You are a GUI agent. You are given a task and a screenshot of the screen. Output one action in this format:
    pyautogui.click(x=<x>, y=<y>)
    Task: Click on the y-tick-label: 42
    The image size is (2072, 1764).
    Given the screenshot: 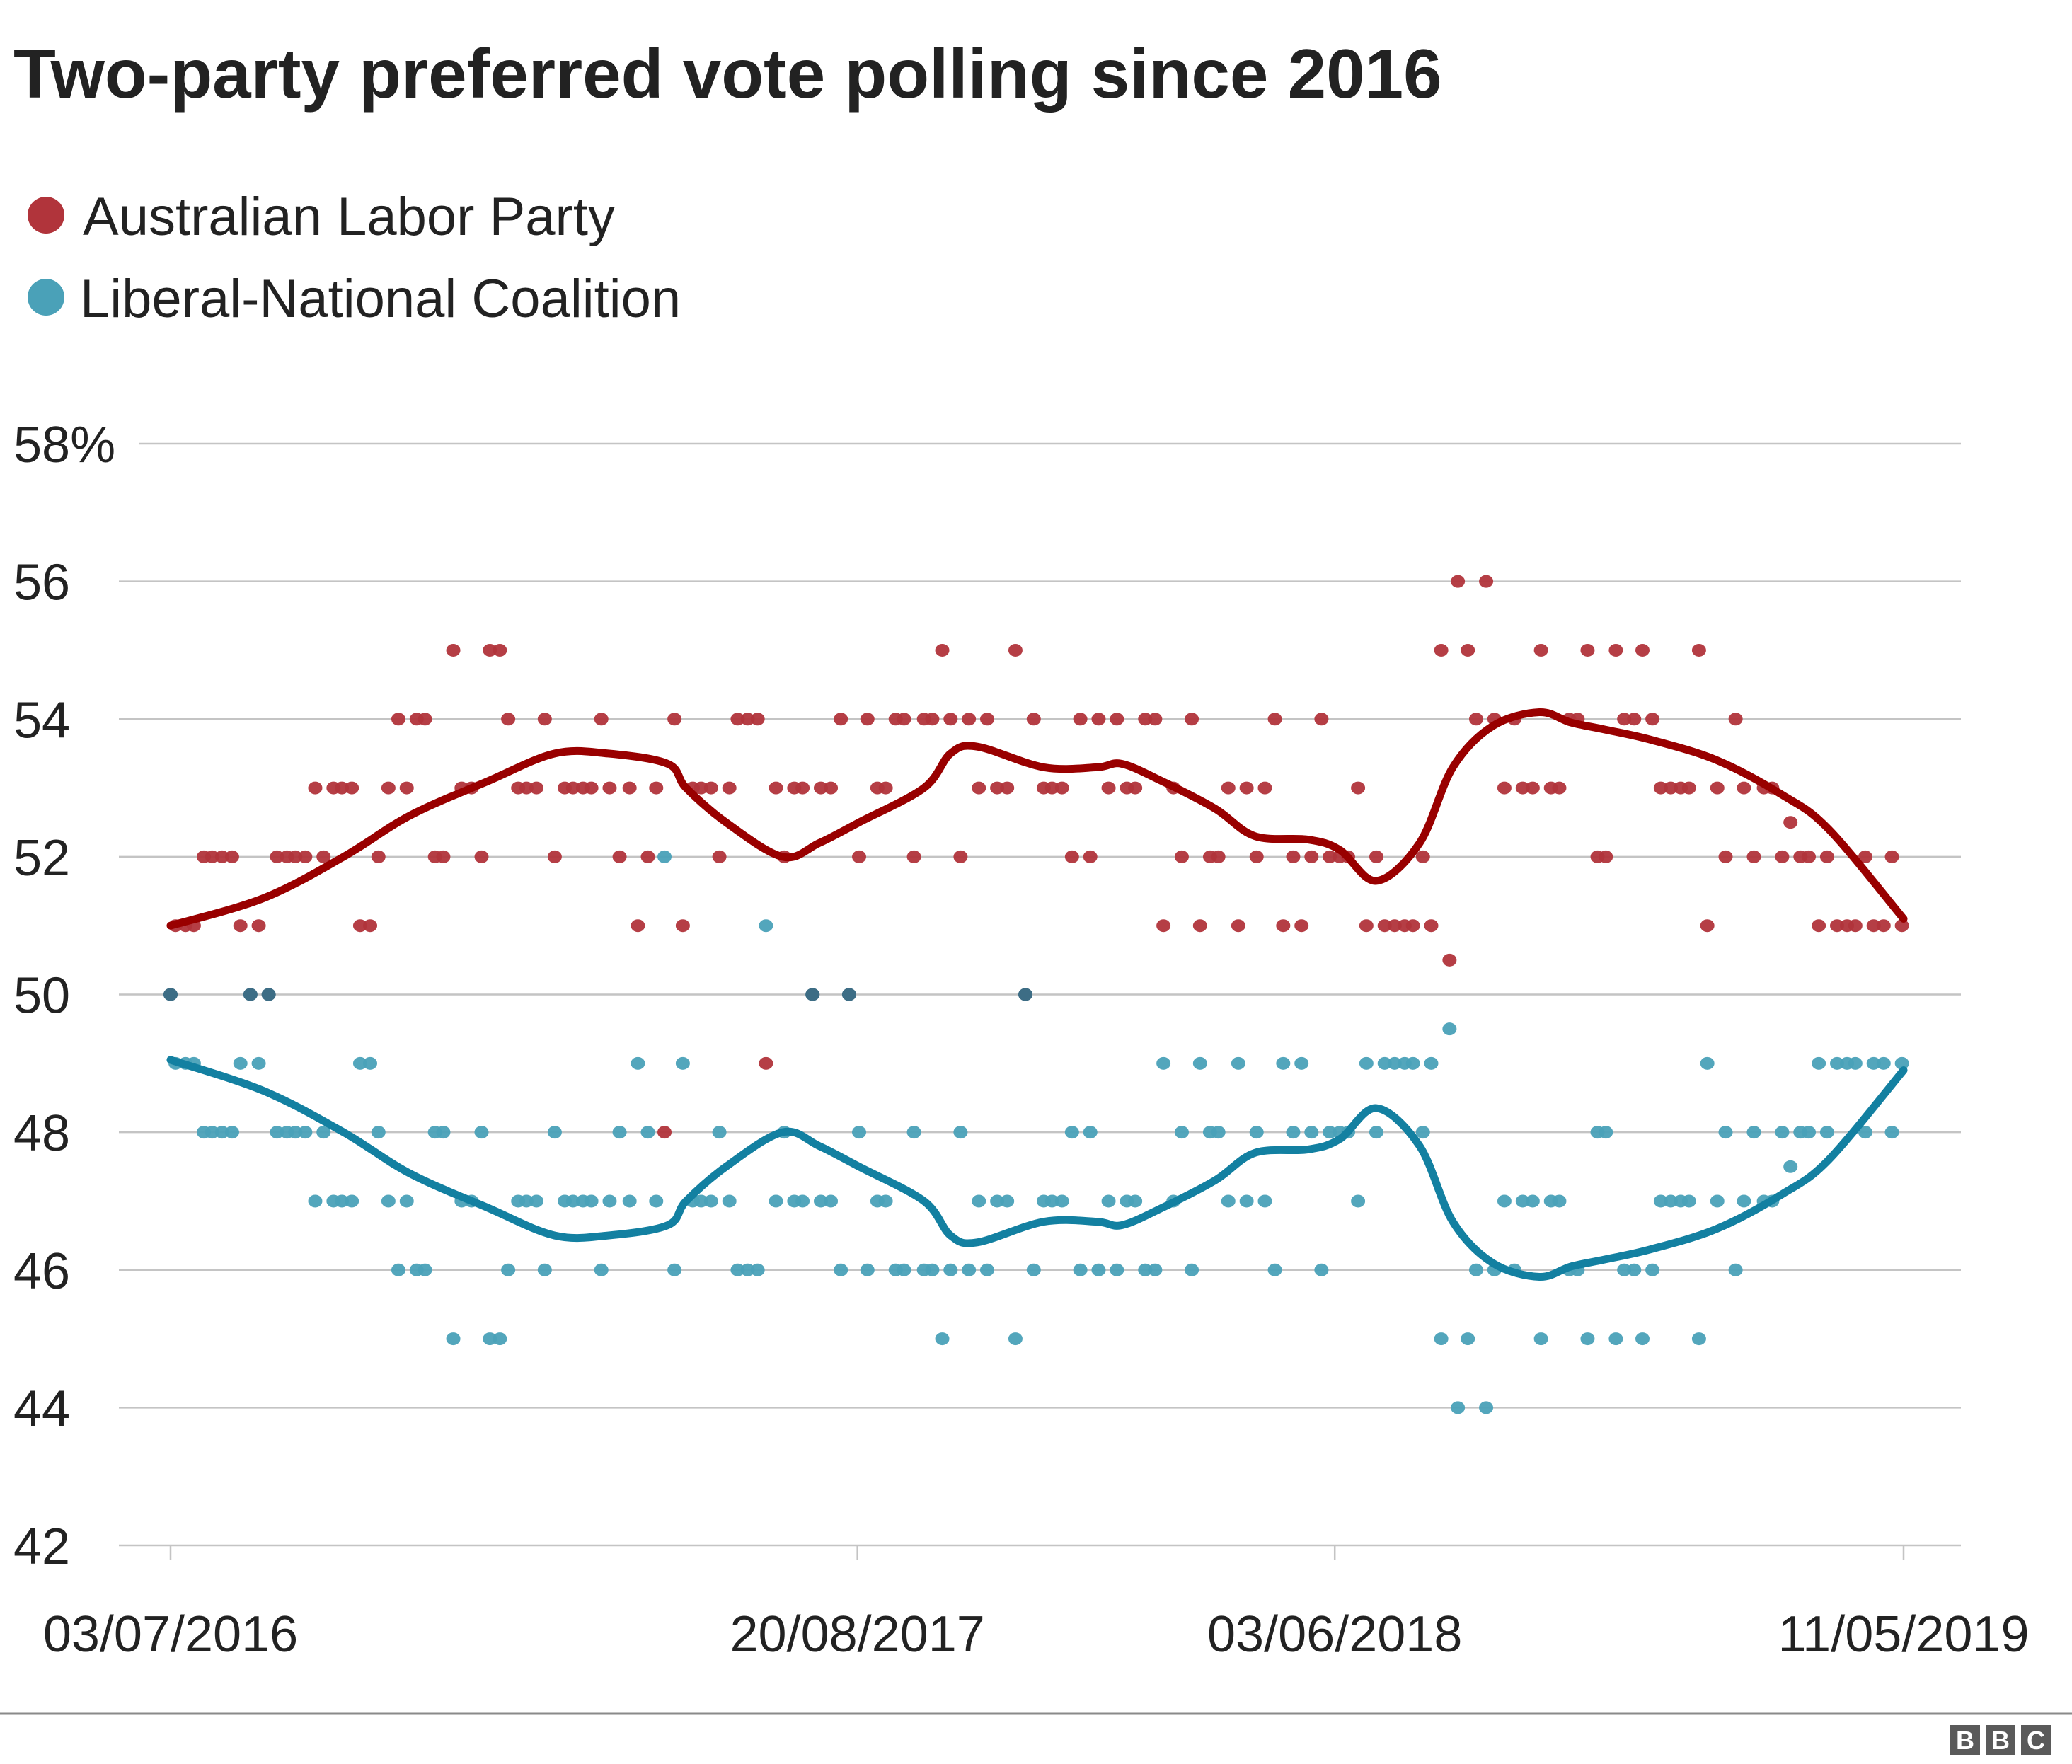 What is the action you would take?
    pyautogui.click(x=41, y=1546)
    